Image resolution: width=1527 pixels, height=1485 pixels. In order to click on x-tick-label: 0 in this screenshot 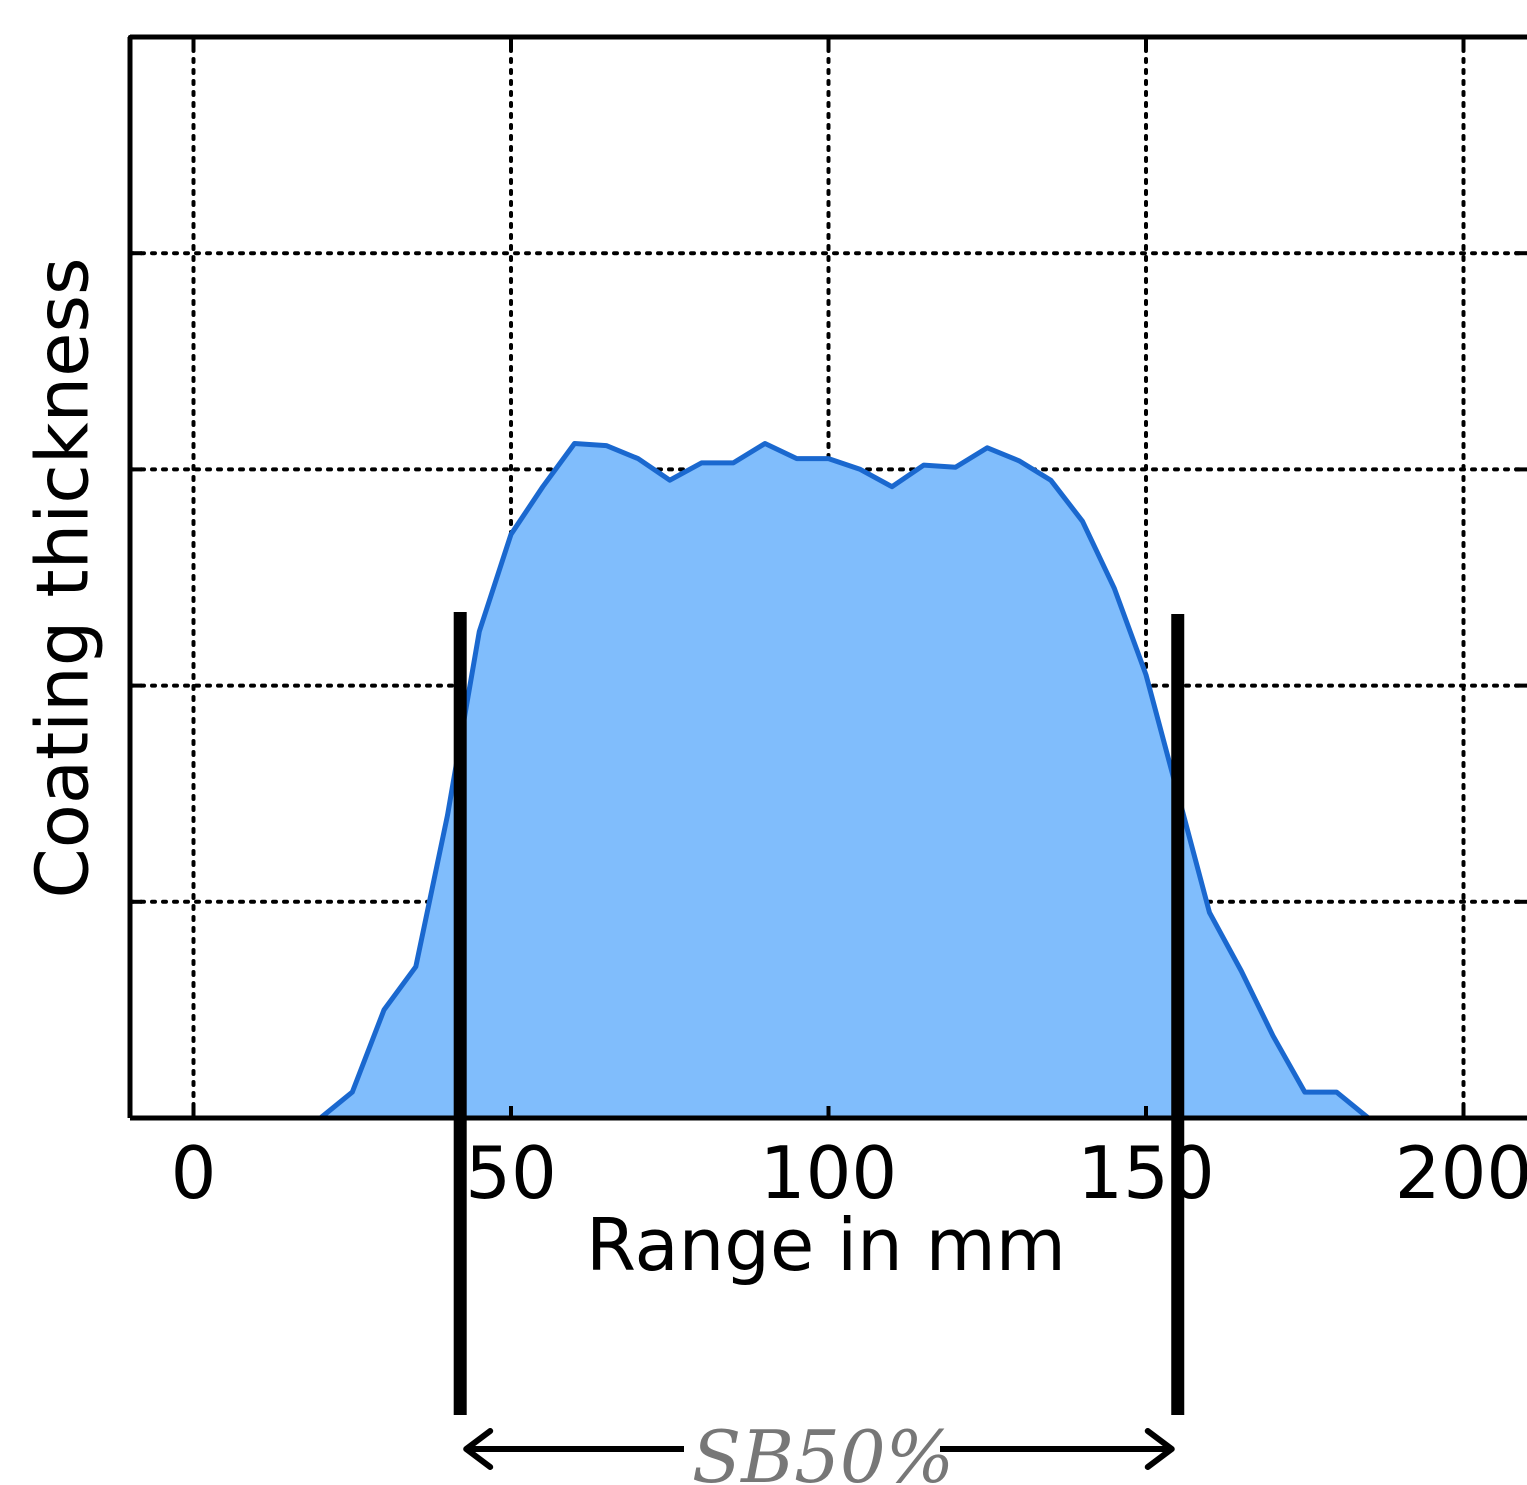, I will do `click(194, 1173)`.